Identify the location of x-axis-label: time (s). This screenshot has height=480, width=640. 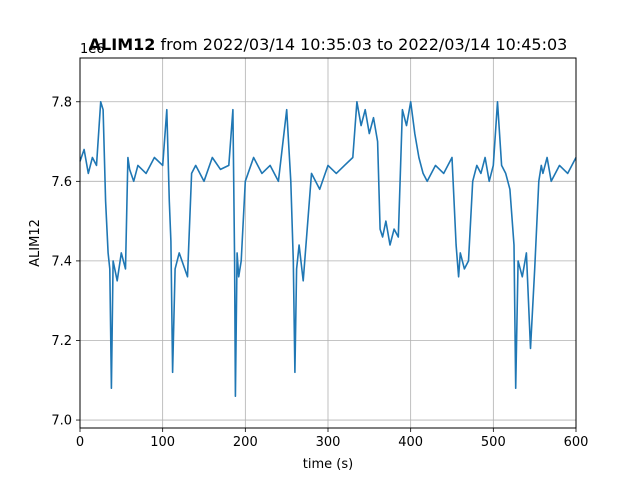
(328, 464).